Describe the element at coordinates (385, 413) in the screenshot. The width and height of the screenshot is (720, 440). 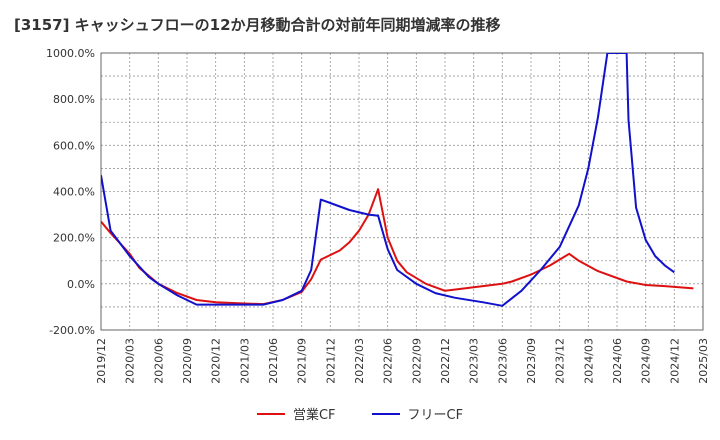
I see `legend-swatch-free-cf` at that location.